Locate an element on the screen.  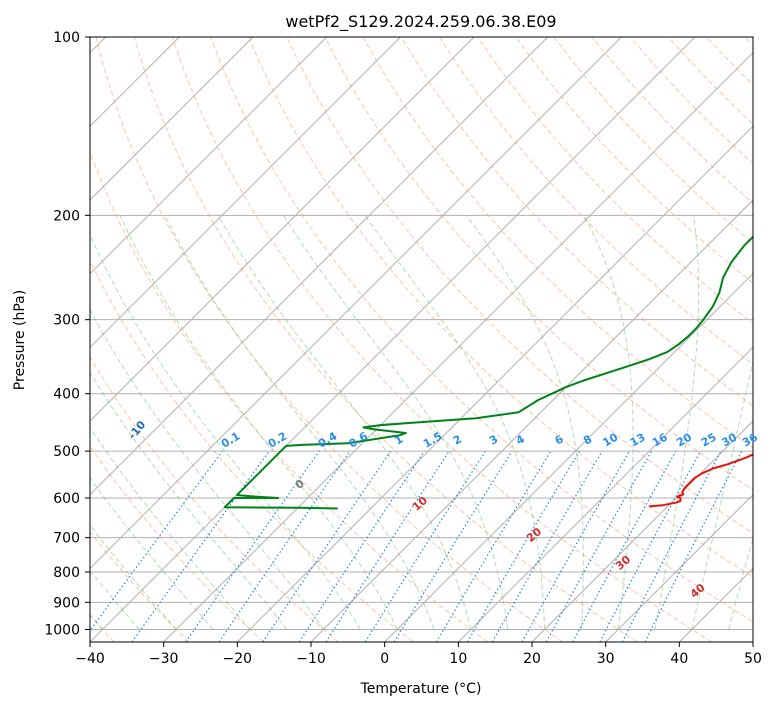
x-tick-label: 50 is located at coordinates (753, 659).